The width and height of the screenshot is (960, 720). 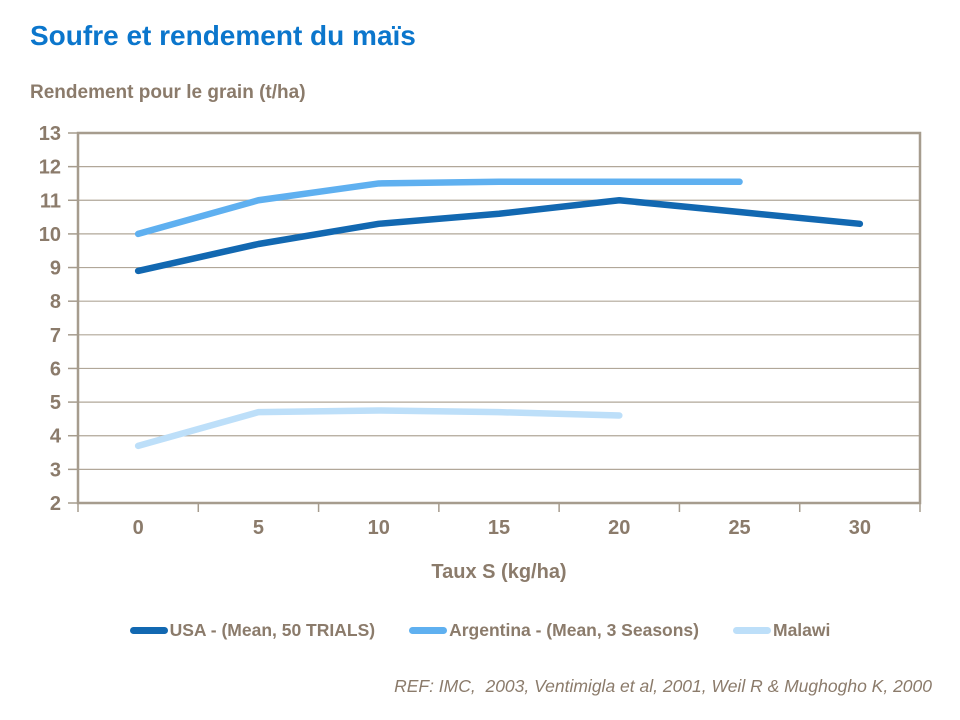 I want to click on legend-label-malawi: Malawi, so click(x=802, y=630).